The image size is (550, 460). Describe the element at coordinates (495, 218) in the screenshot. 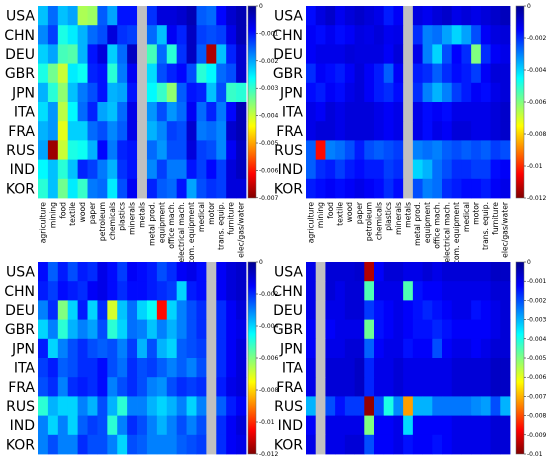

I see `column-label: furniture` at that location.